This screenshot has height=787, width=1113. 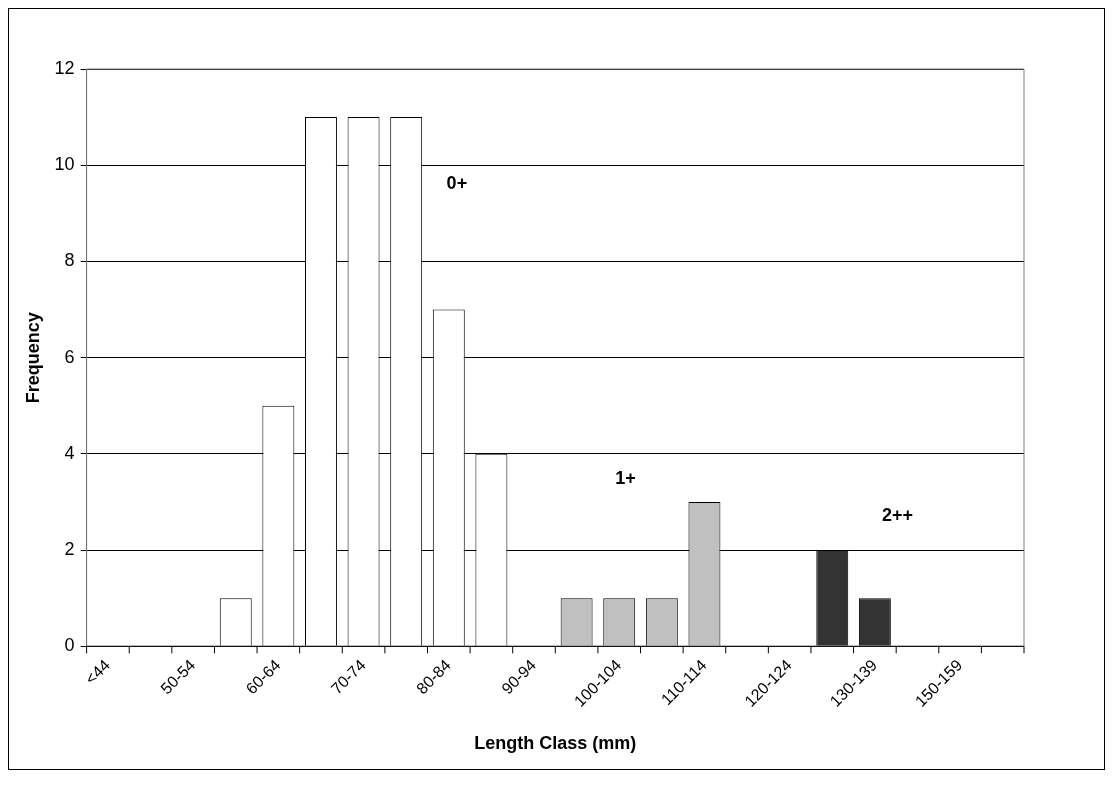 I want to click on y-tick-label: 8, so click(x=69, y=260).